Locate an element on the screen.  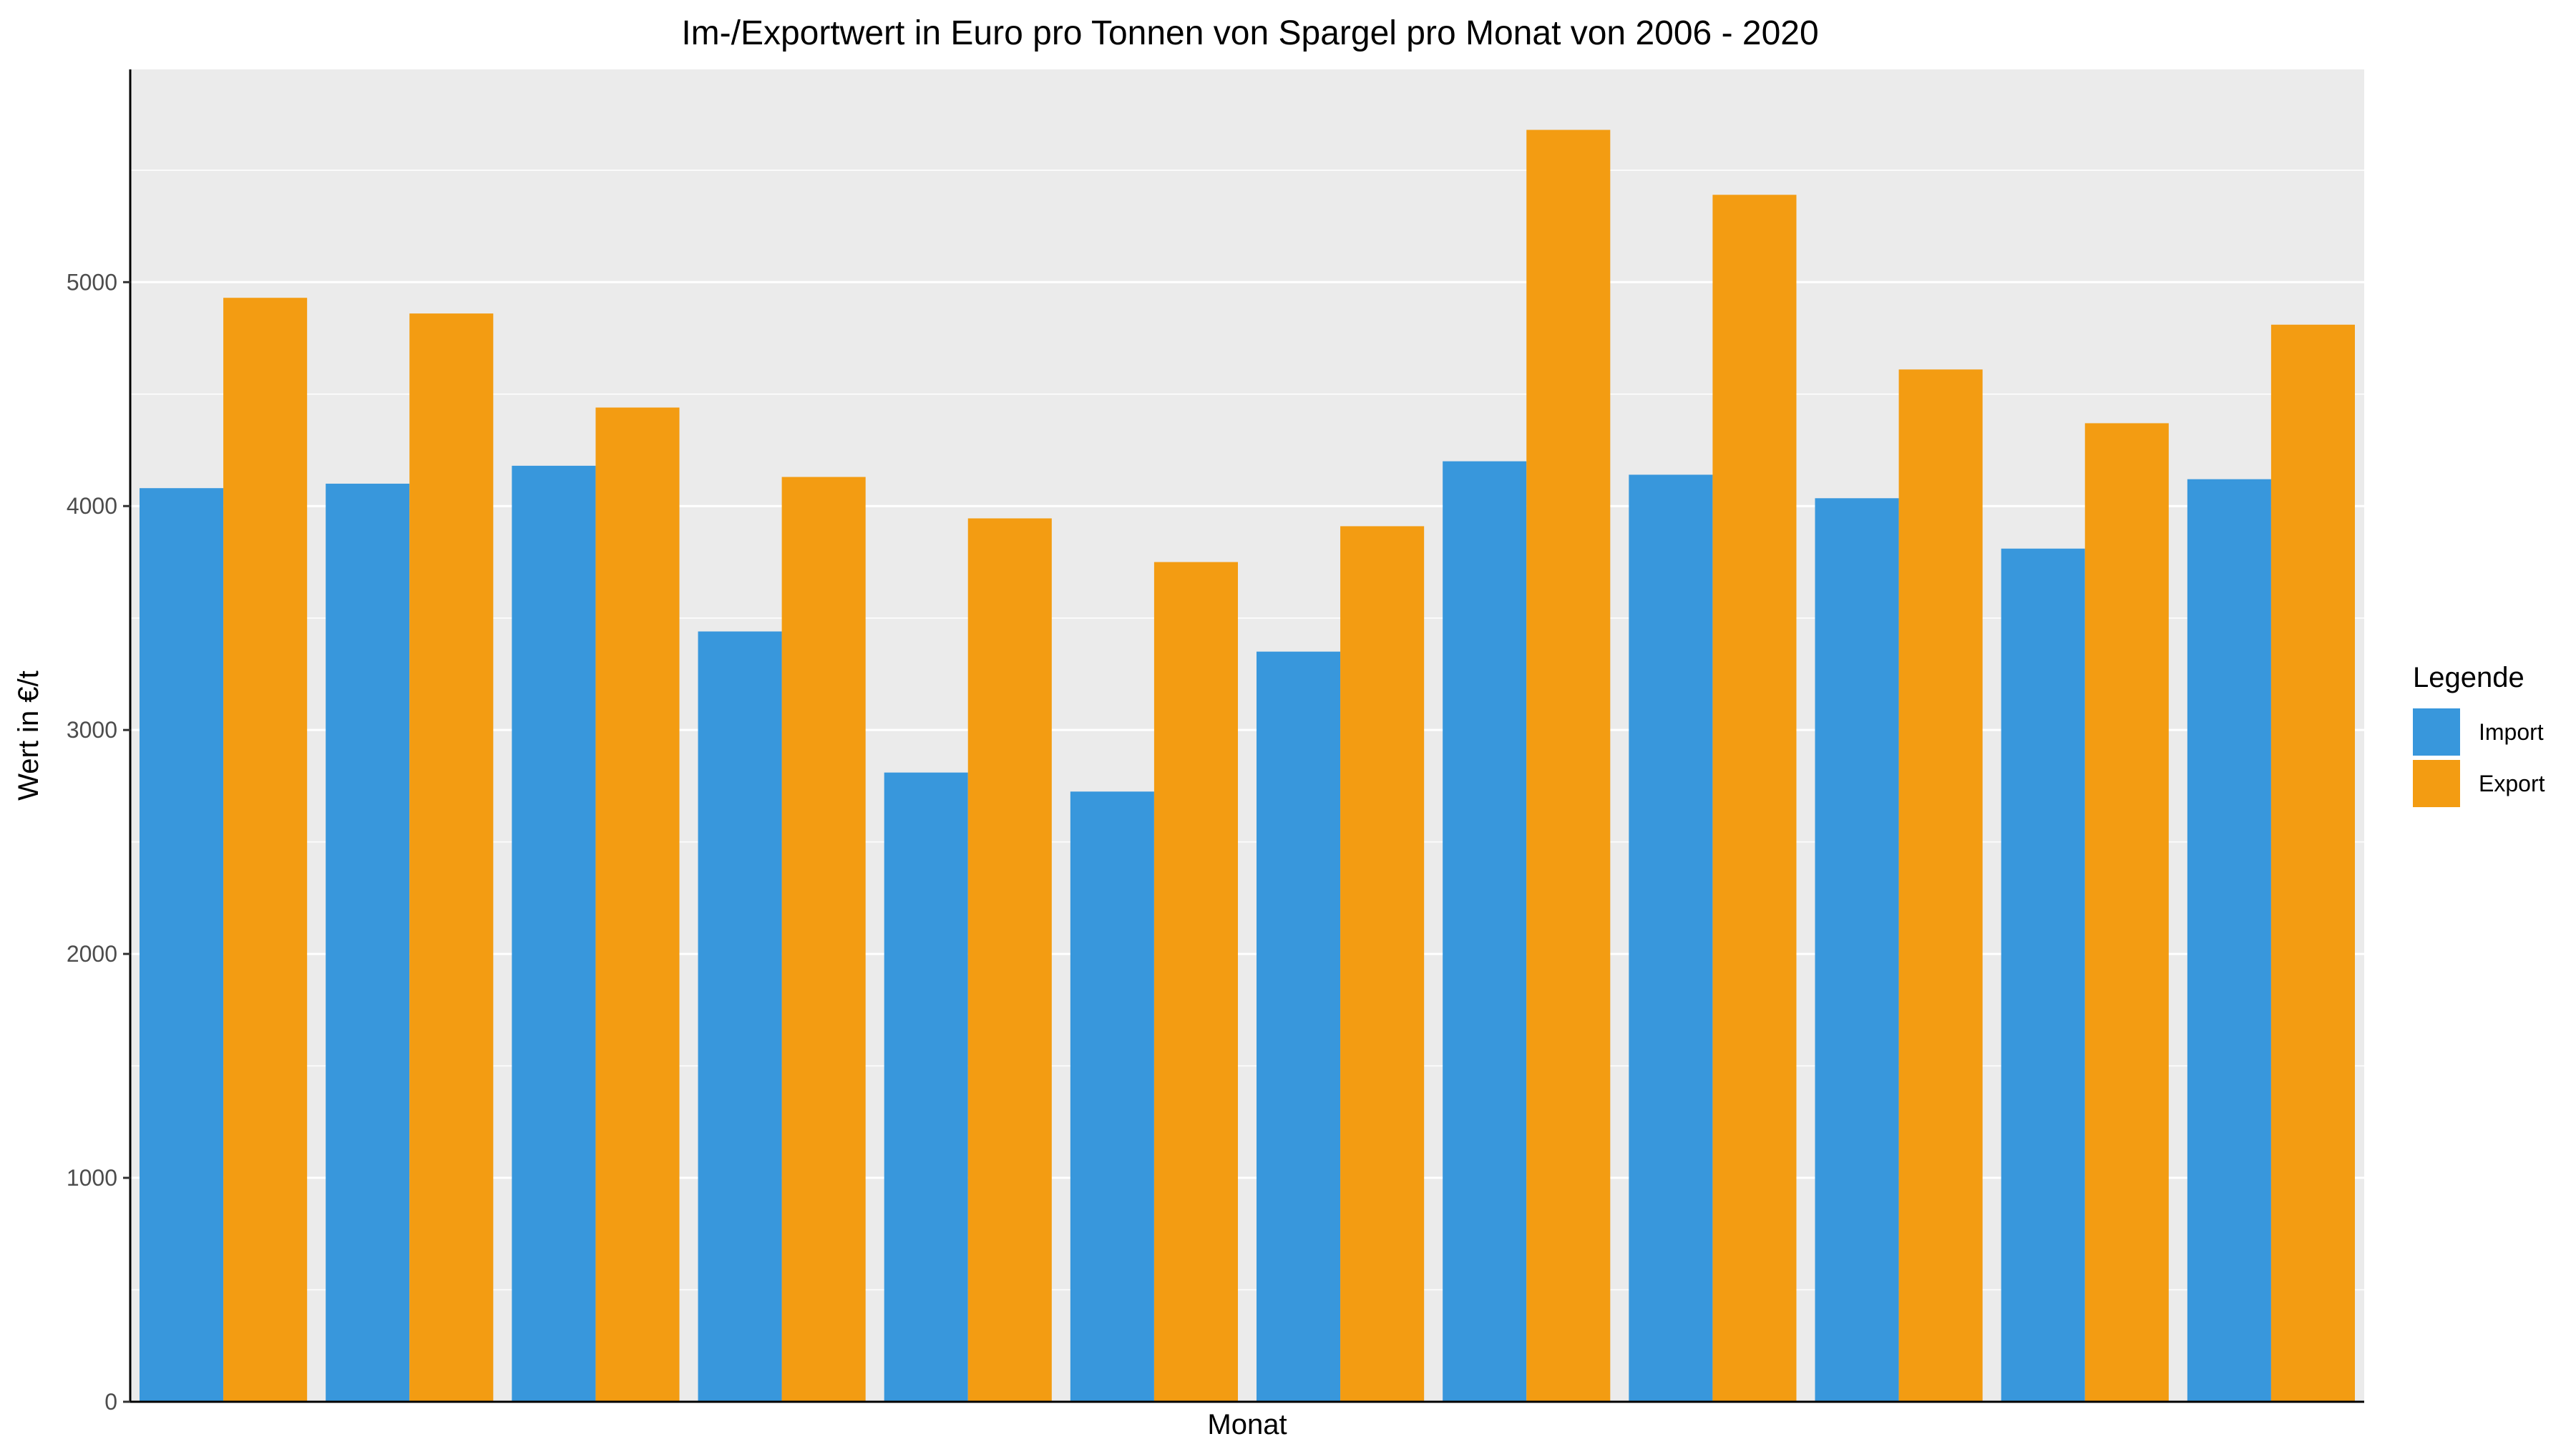
y-tick-label: 5000 is located at coordinates (92, 282).